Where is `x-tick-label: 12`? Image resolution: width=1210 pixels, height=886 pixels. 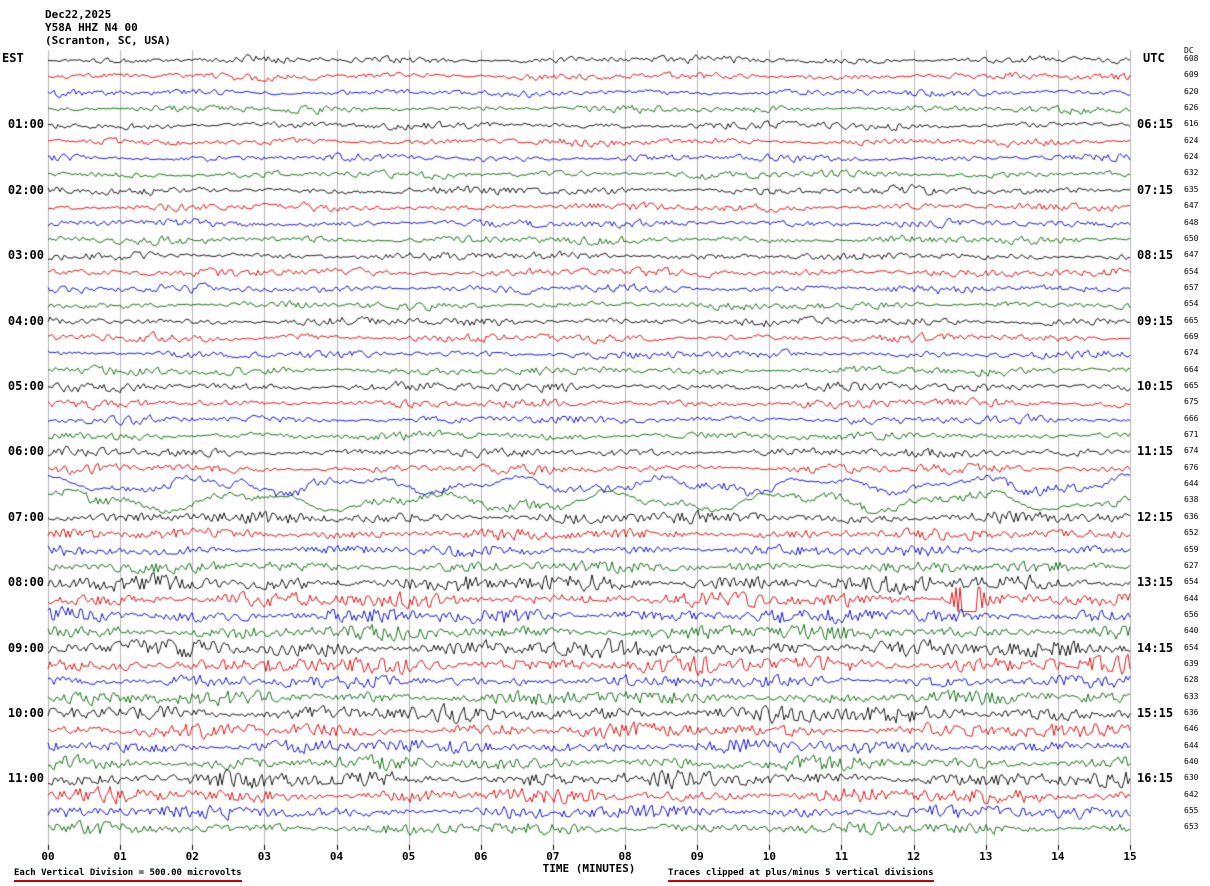 x-tick-label: 12 is located at coordinates (913, 856).